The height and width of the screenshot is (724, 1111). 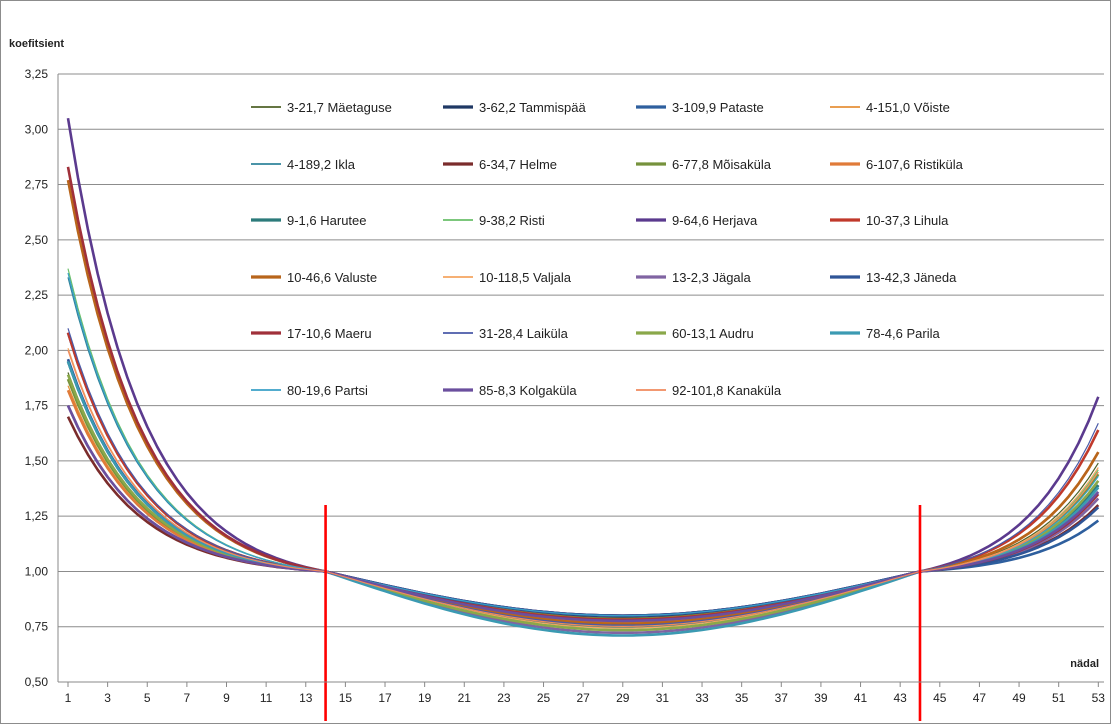 I want to click on legend-label: 31-28,4 Laiküla, so click(x=524, y=333).